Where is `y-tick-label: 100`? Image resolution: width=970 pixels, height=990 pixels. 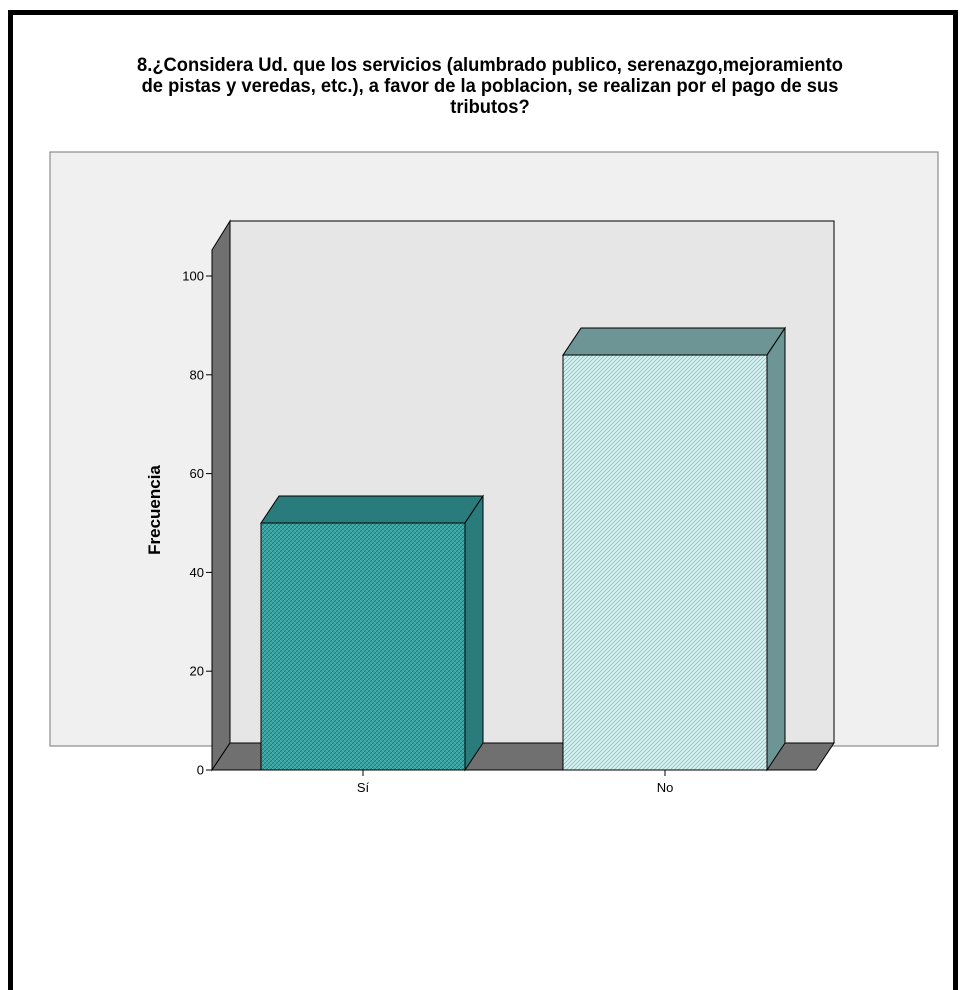 y-tick-label: 100 is located at coordinates (193, 276).